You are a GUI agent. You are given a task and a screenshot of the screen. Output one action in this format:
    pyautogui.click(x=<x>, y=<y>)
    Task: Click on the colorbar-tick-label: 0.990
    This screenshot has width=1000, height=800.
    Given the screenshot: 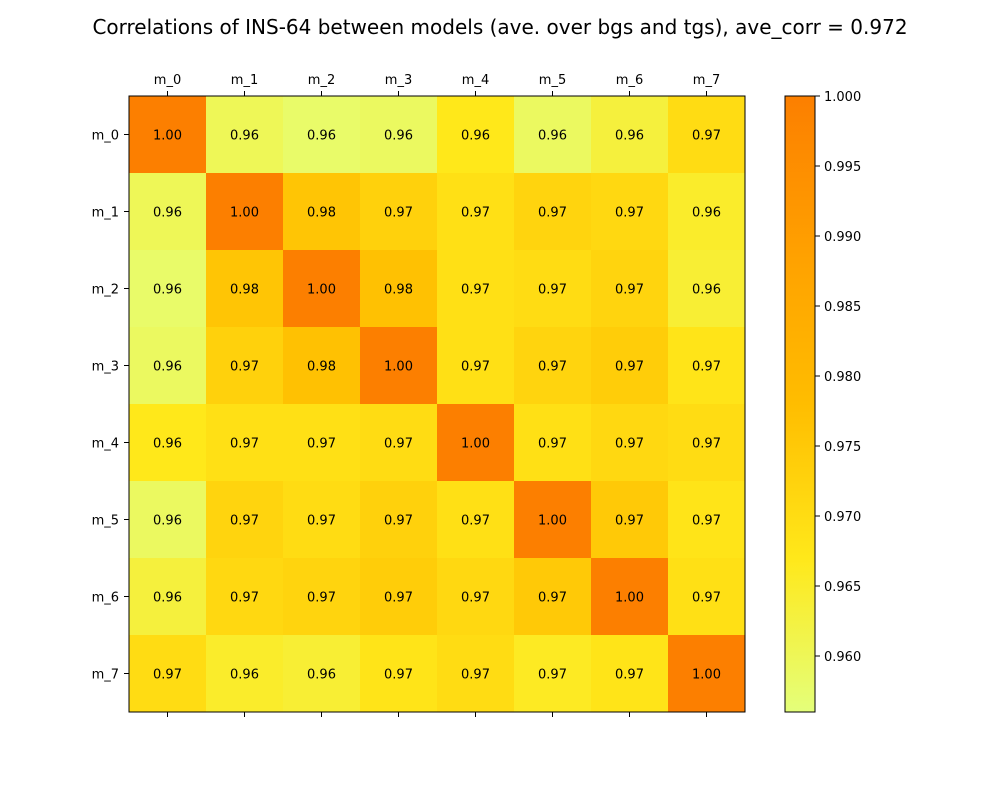 What is the action you would take?
    pyautogui.click(x=842, y=237)
    